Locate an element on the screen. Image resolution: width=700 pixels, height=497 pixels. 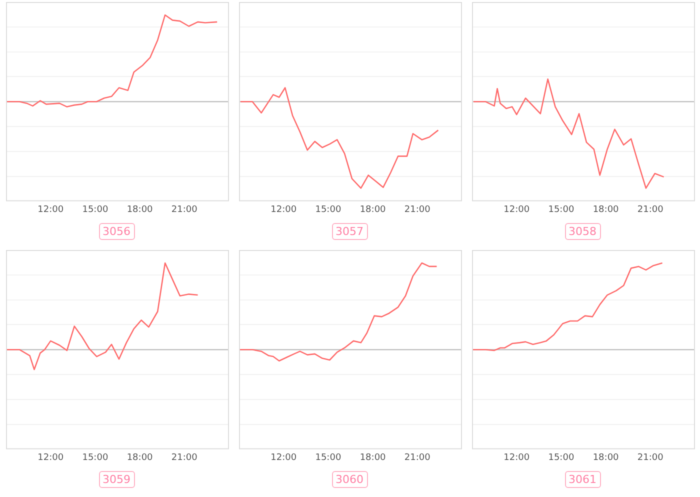
text: 3056 is located at coordinates (116, 231).